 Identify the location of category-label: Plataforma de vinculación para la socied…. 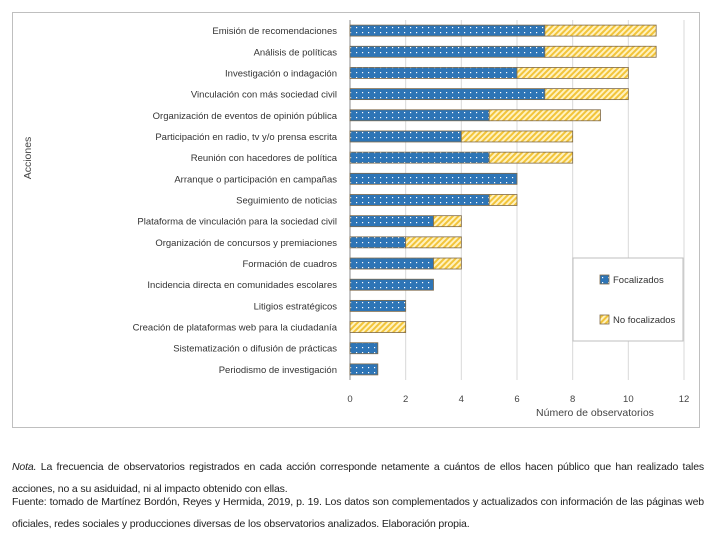
(237, 222).